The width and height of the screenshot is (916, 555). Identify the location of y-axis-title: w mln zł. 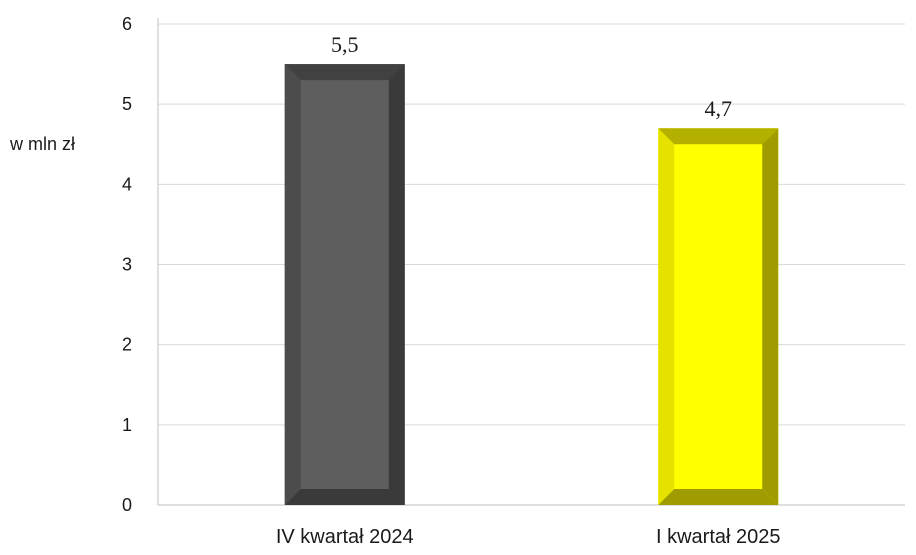
(42, 144).